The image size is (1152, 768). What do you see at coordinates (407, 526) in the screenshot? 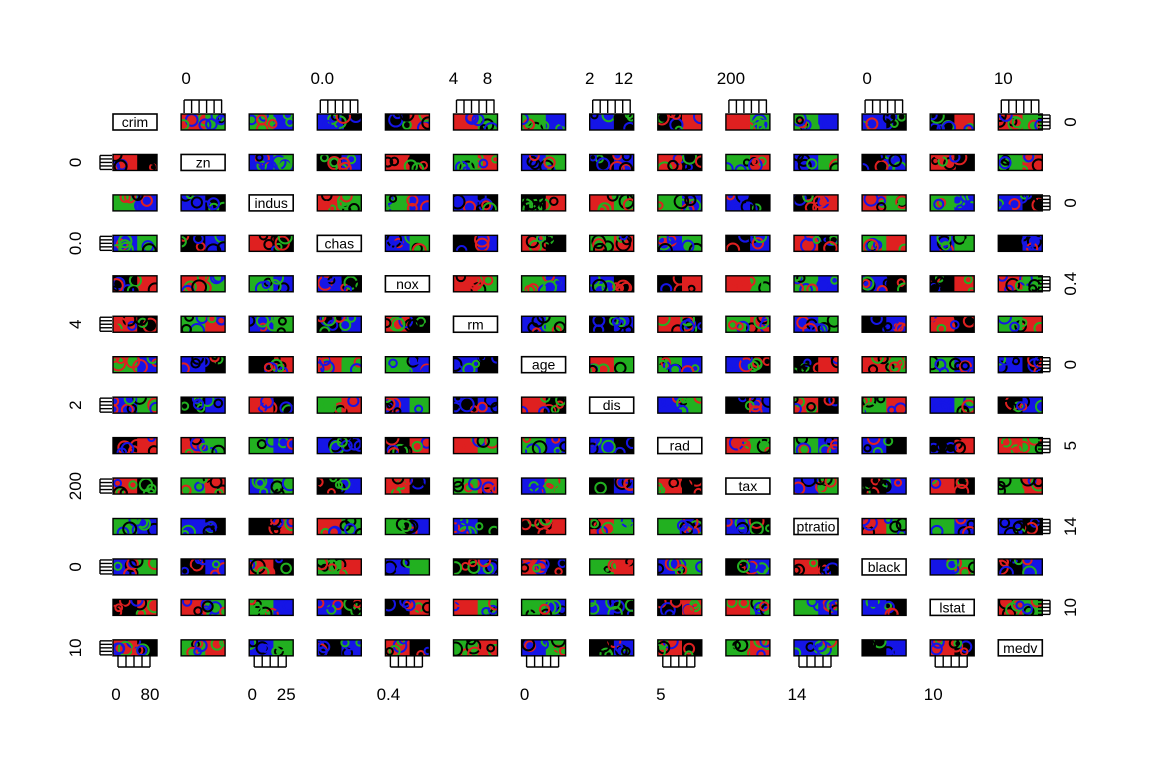
I see `panel-ptratio-vs-nox` at bounding box center [407, 526].